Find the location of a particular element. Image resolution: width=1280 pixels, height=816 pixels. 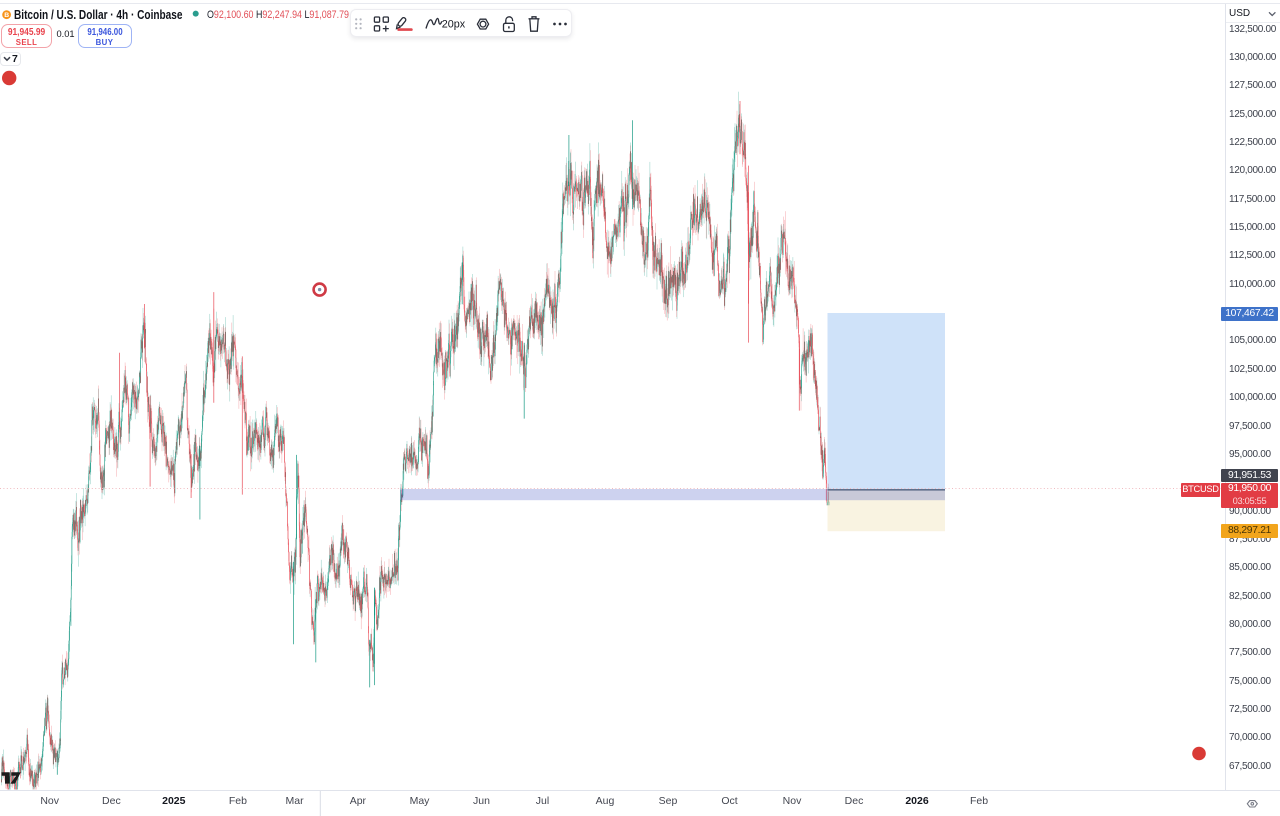

svg-text: B is located at coordinates (6, 15).